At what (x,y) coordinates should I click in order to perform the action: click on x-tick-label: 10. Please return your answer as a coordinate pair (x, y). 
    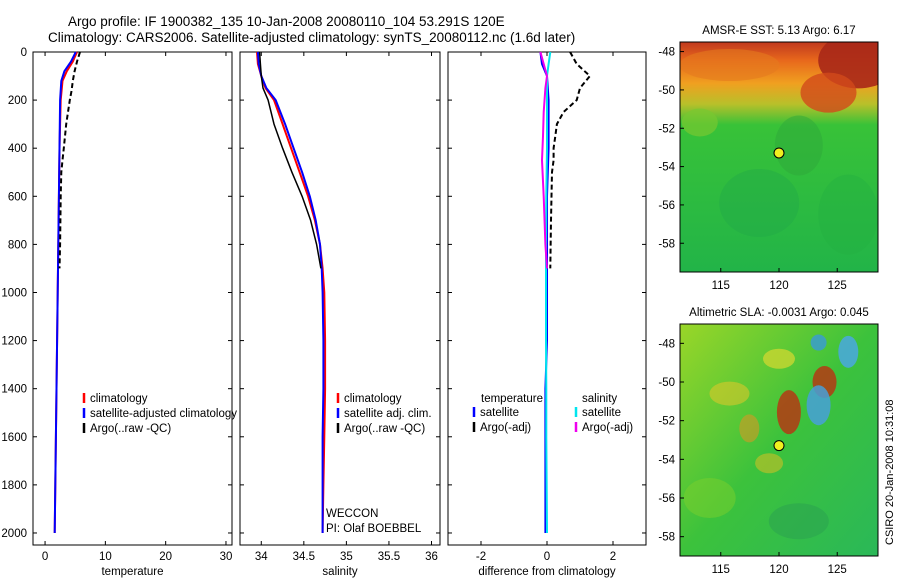
    Looking at the image, I should click on (105, 557).